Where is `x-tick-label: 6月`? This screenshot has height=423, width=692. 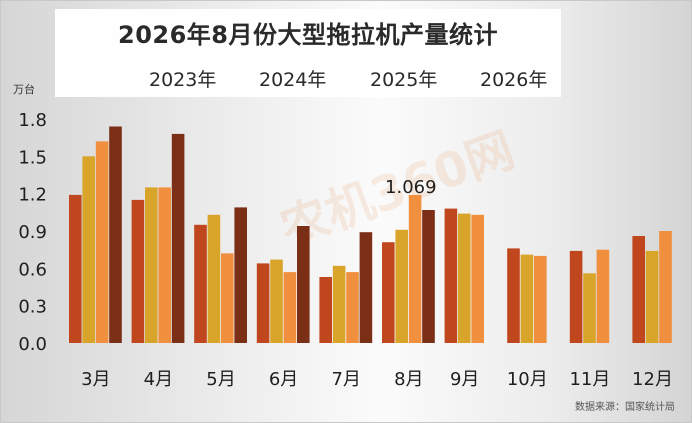 x-tick-label: 6月 is located at coordinates (283, 379).